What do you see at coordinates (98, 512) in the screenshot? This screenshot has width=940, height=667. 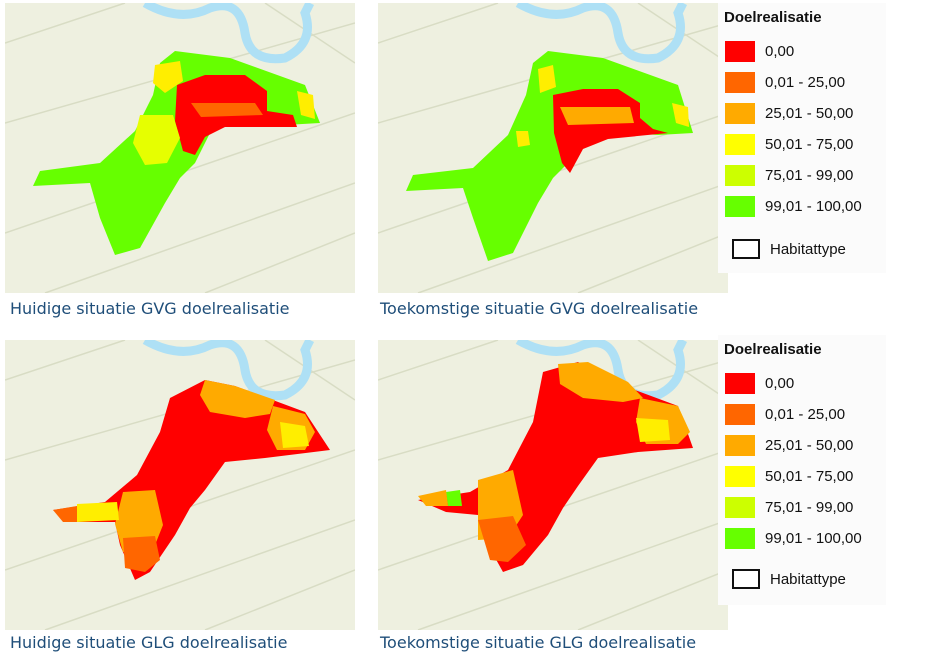 I see `zone-yellow-tail` at bounding box center [98, 512].